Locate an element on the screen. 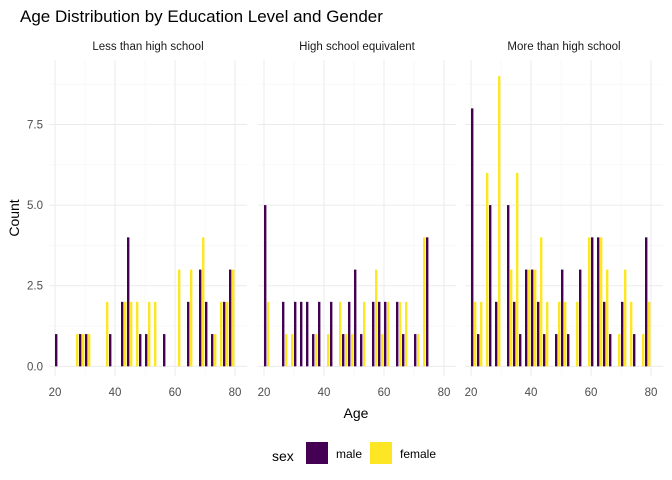 This screenshot has width=672, height=480. x-tick-label: 20 is located at coordinates (471, 393).